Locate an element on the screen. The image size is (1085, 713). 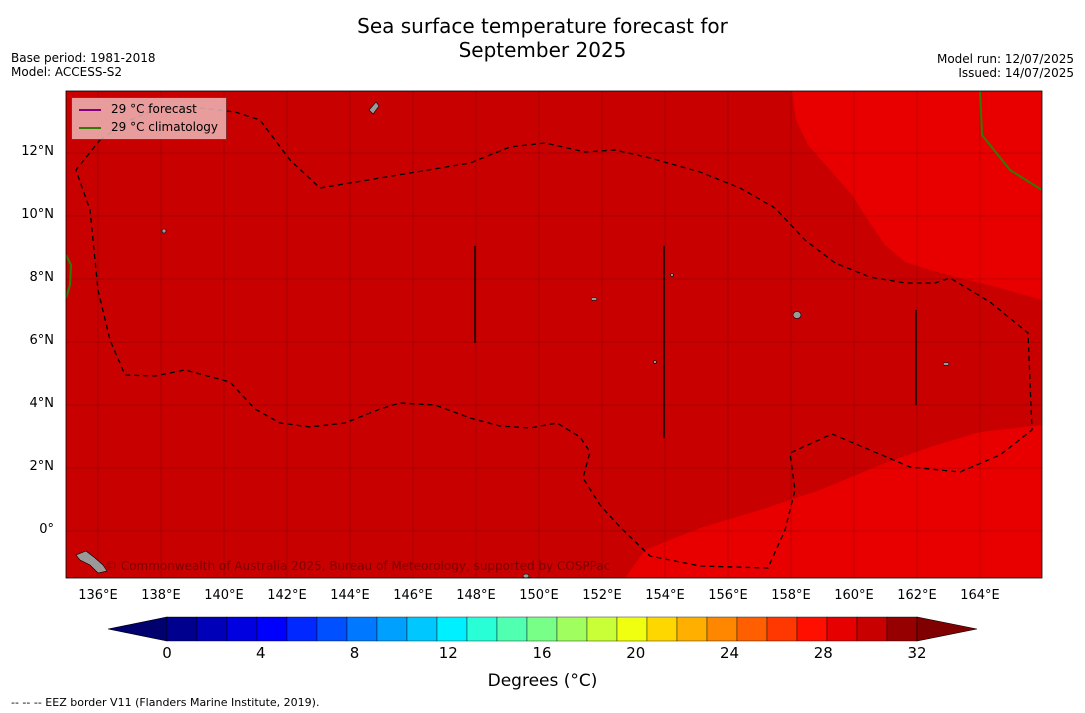
lat-tick-label: 0° is located at coordinates (46, 529).